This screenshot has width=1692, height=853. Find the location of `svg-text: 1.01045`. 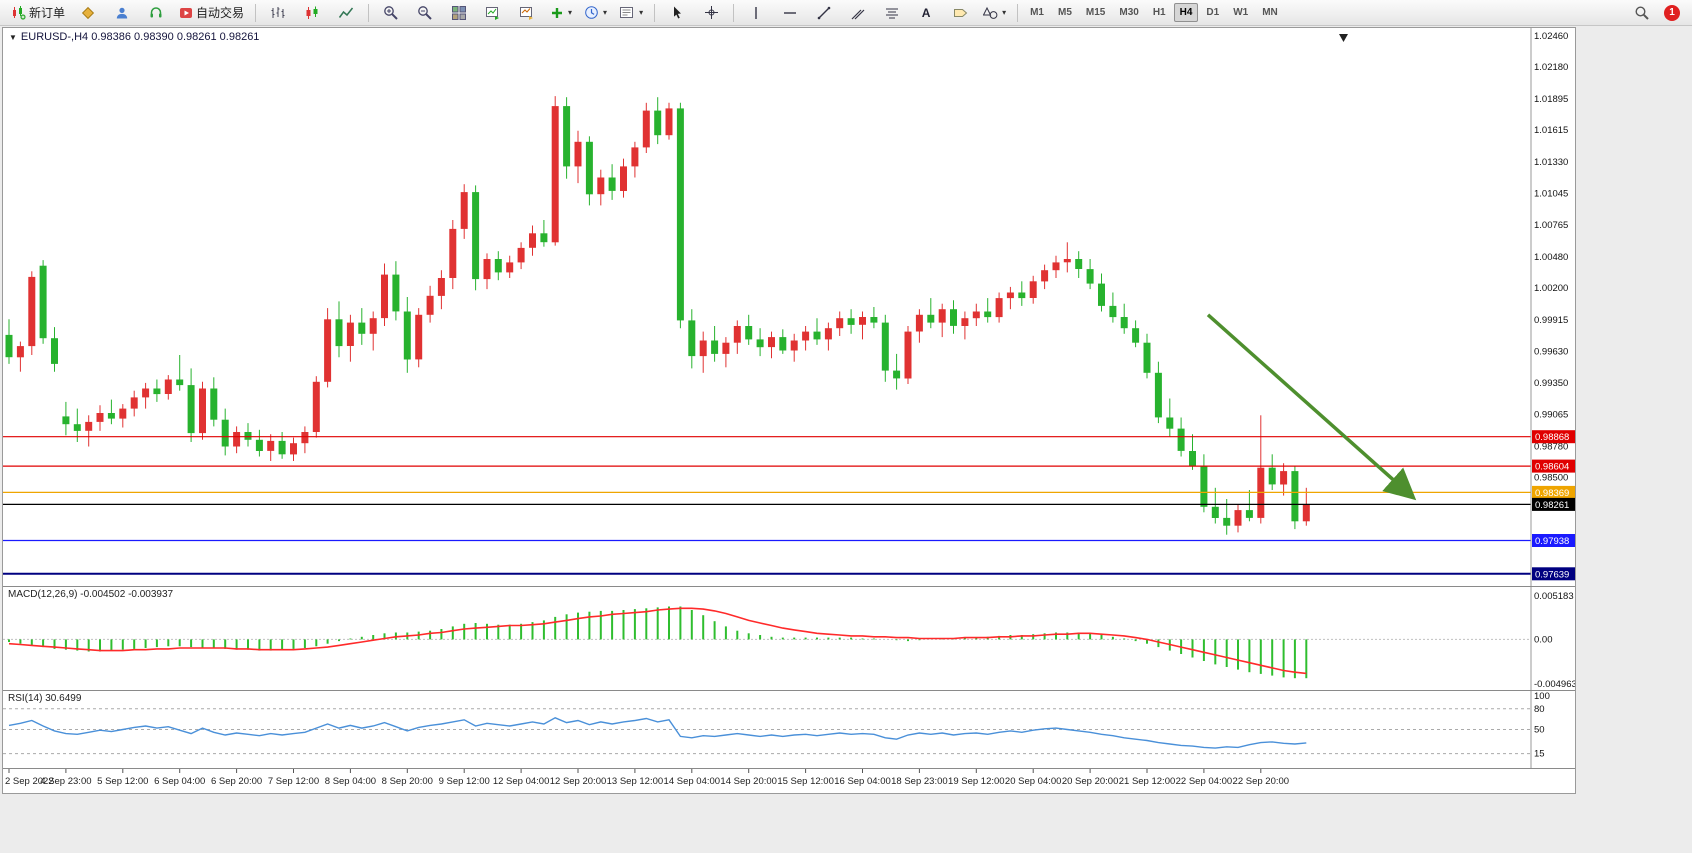

svg-text: 1.01045 is located at coordinates (1551, 194).